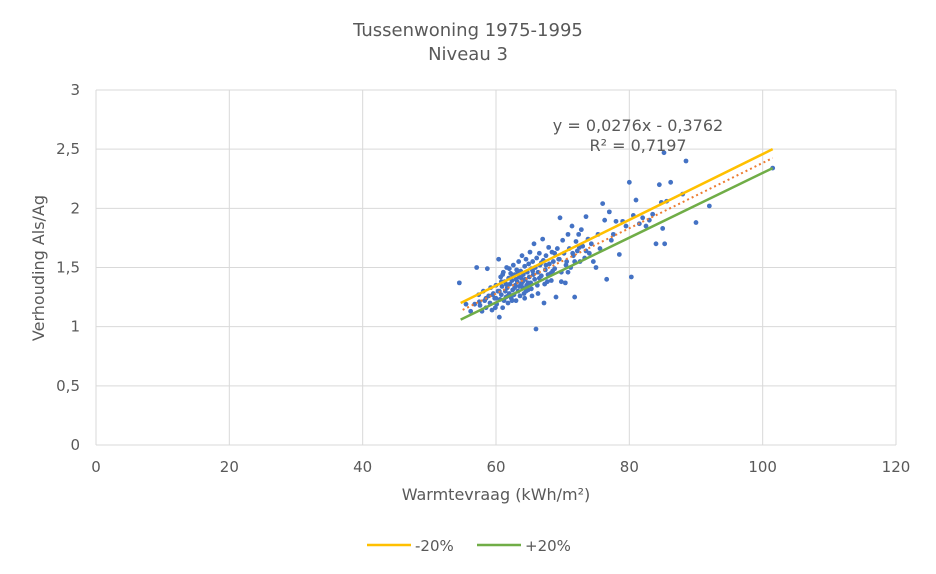  I want to click on trendline-equation: y = 0,0276x - 0,3762, so click(638, 125).